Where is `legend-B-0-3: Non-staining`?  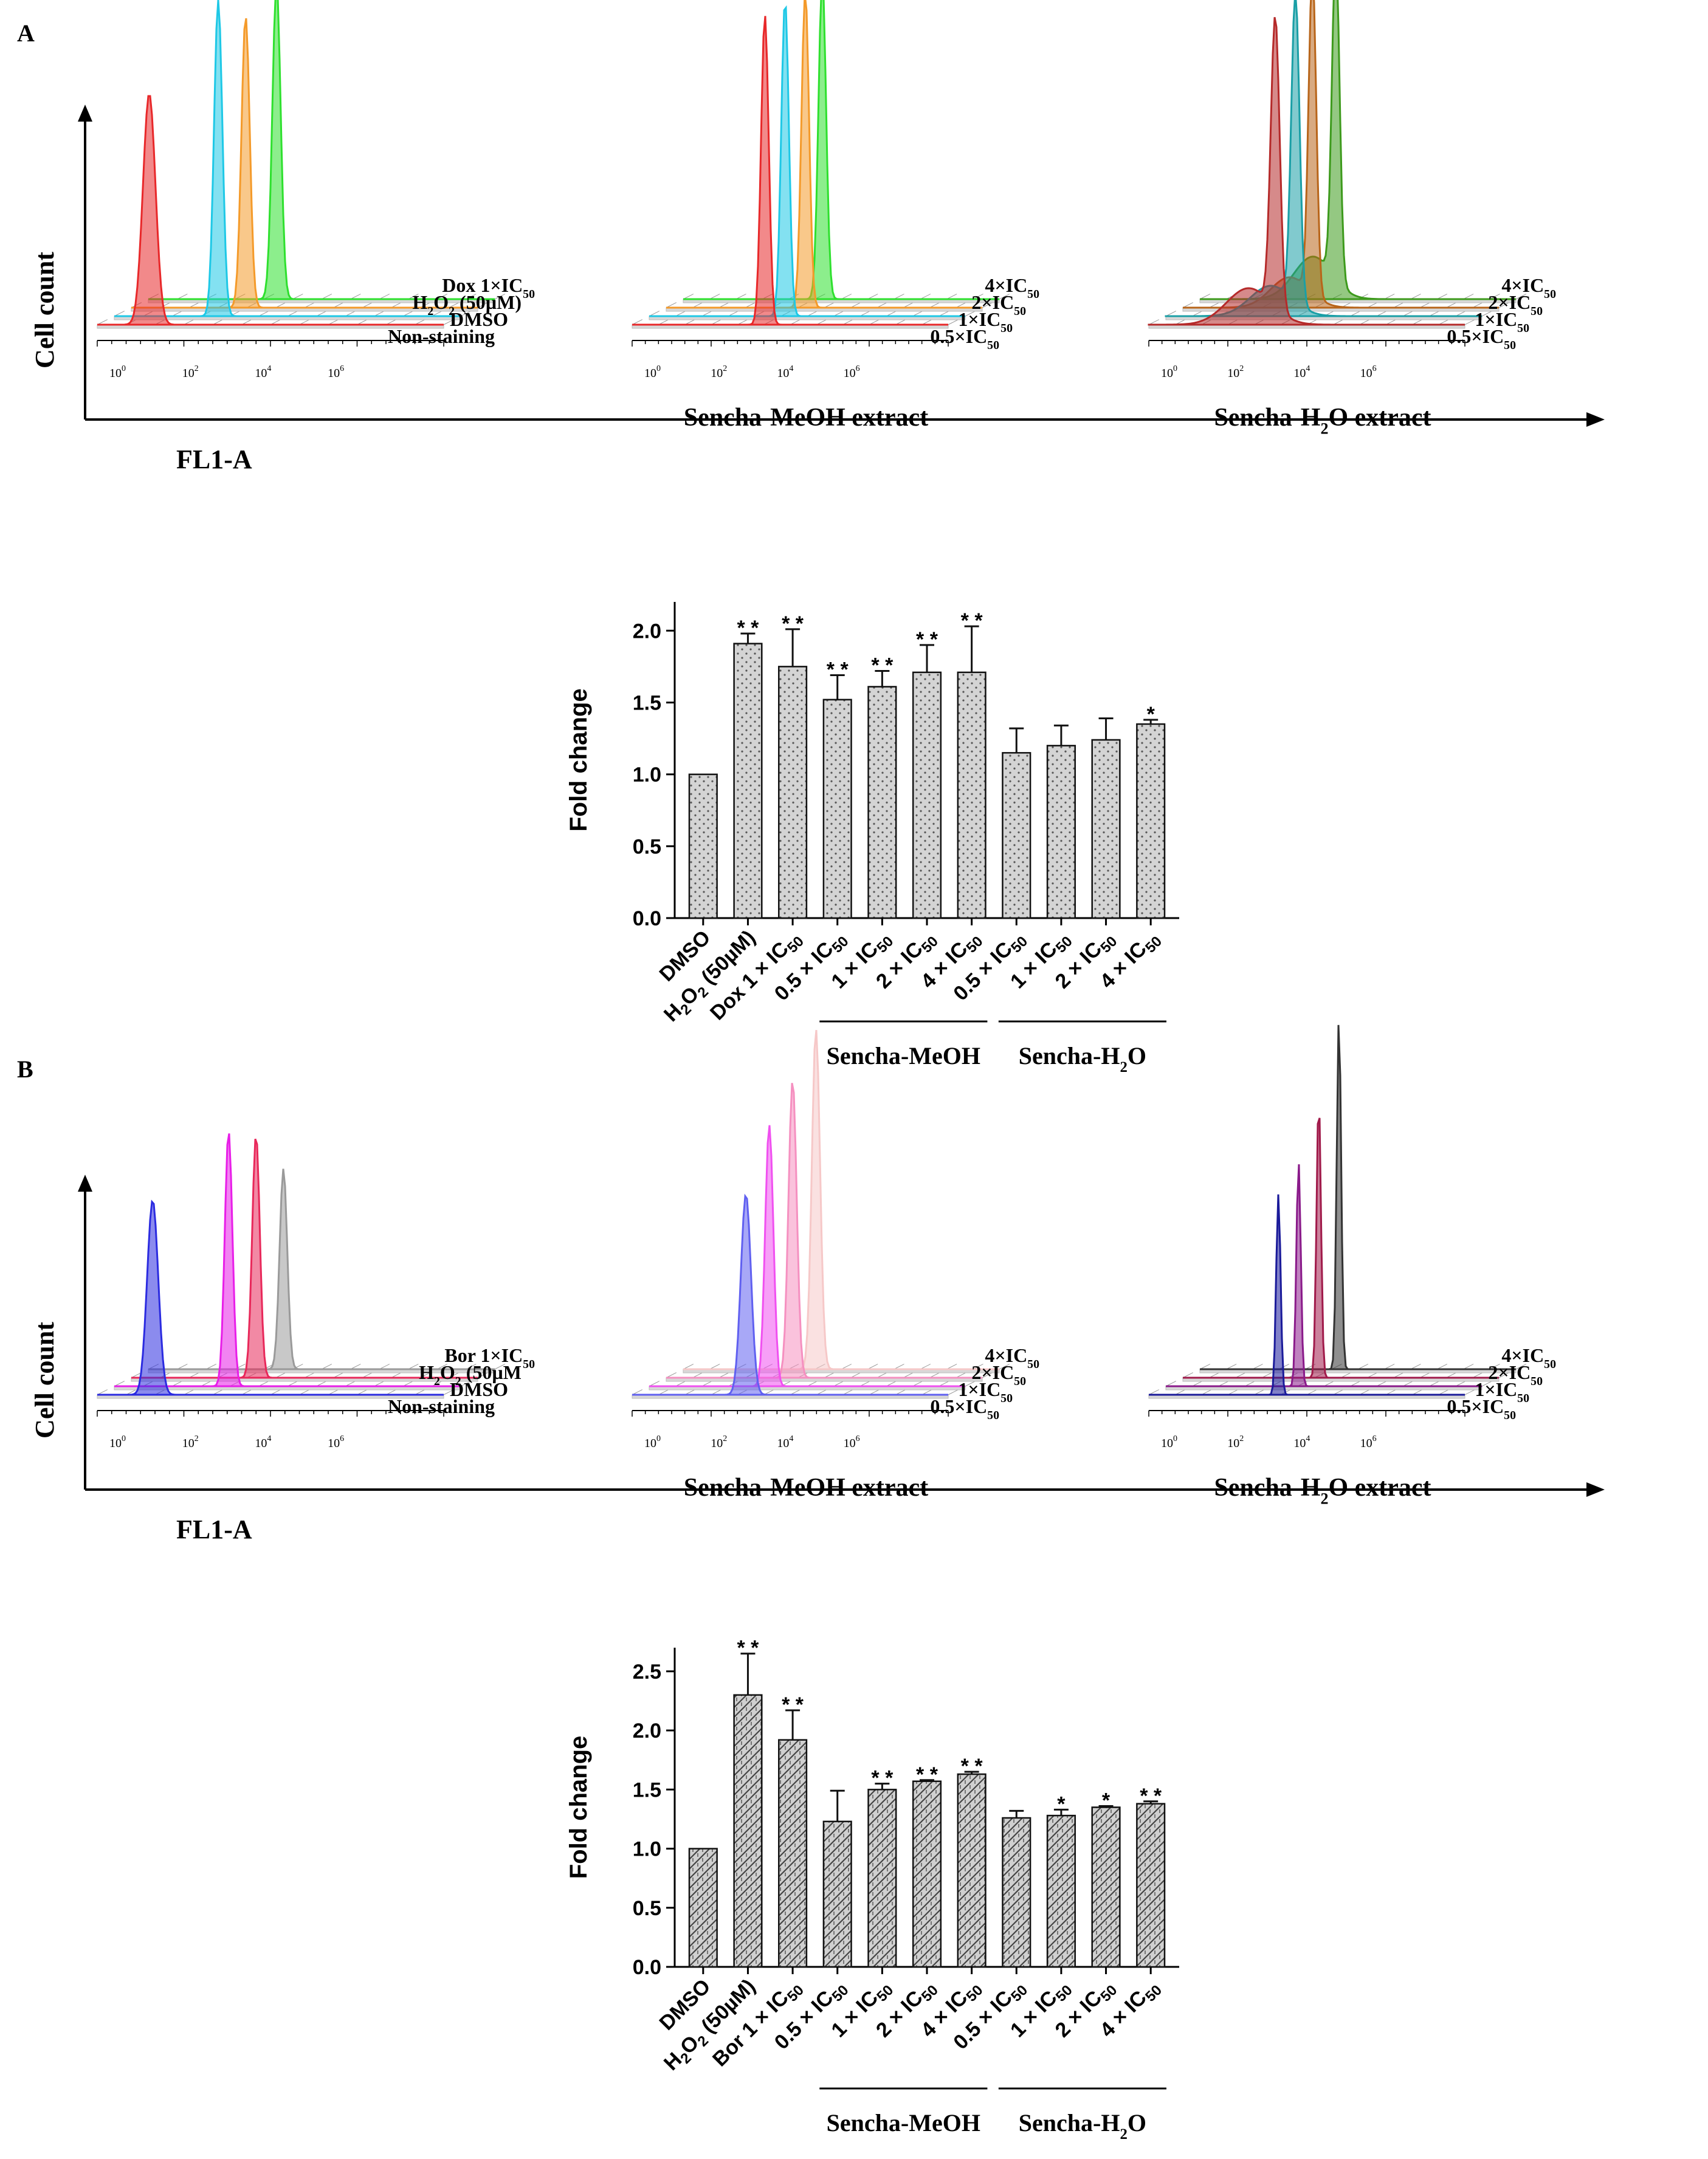
legend-B-0-3: Non-staining is located at coordinates (441, 1406).